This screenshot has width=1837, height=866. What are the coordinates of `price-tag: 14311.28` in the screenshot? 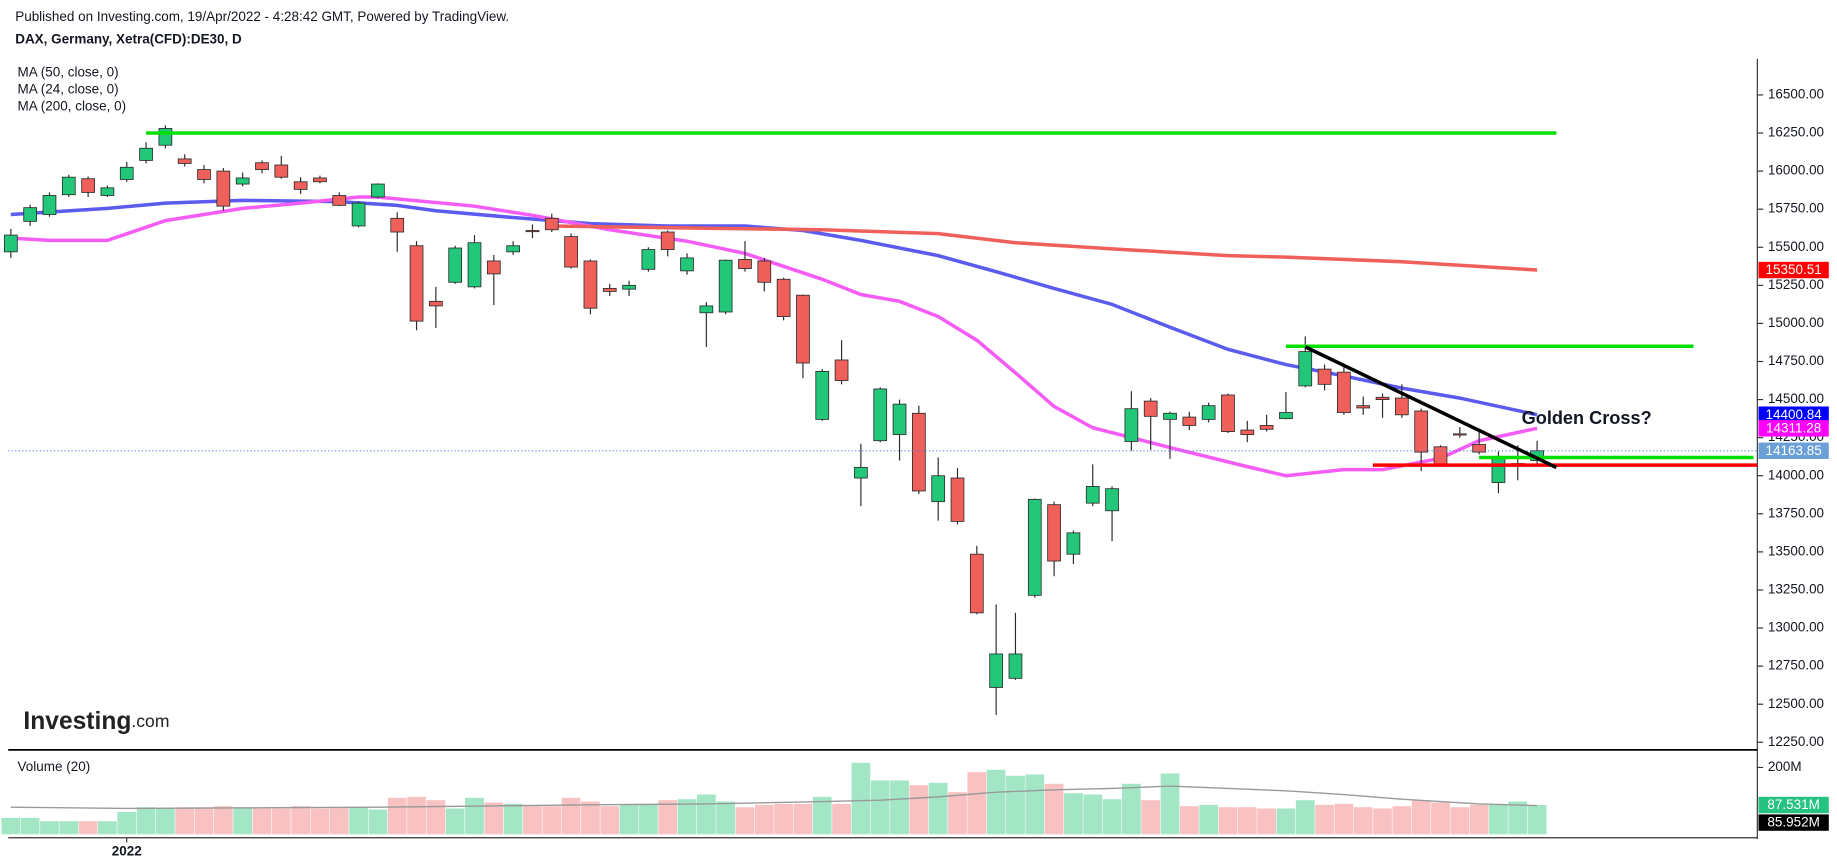 It's located at (1793, 427).